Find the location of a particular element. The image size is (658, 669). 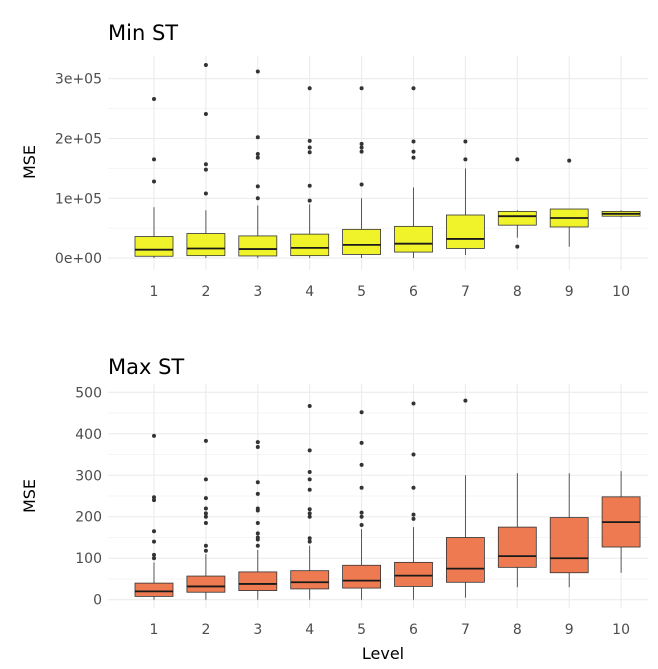

y-tick-label: 1e+05 is located at coordinates (78, 199).